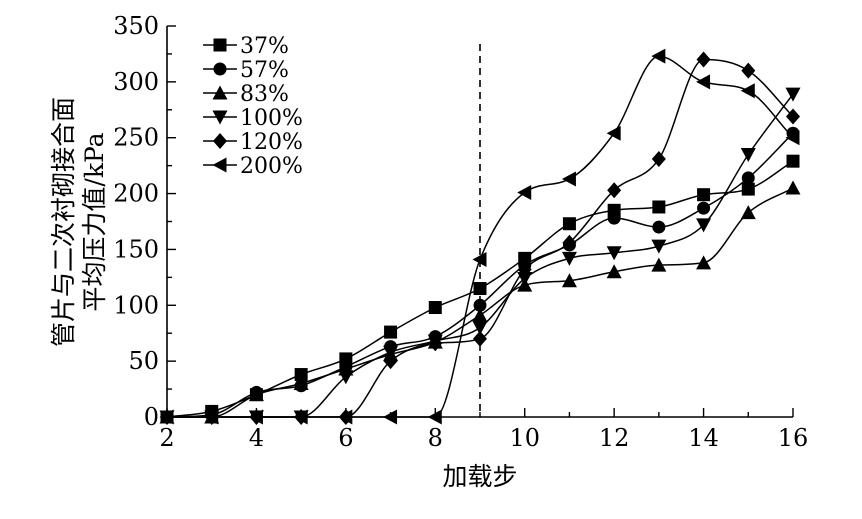 The image size is (862, 519). Describe the element at coordinates (136, 82) in the screenshot. I see `y-tick-label-300: 300` at that location.